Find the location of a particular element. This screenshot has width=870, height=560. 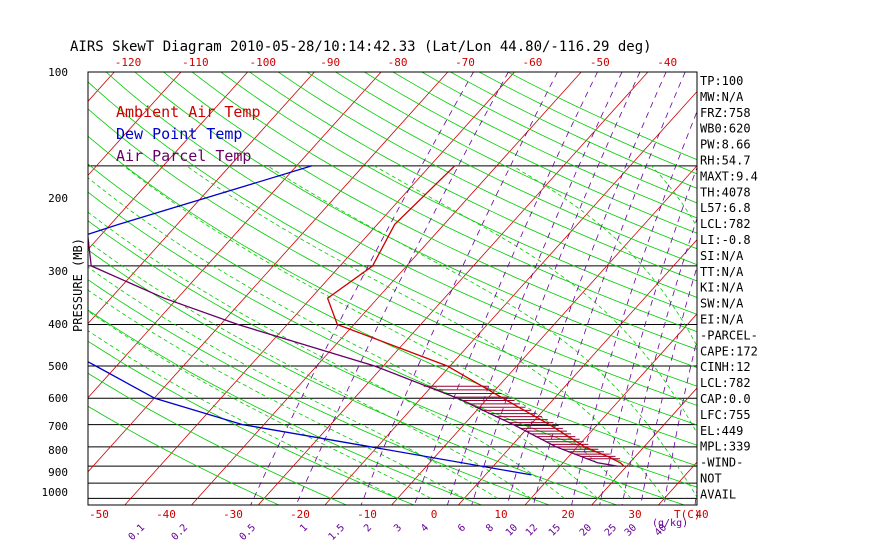

mixing-ratio-tick-label: 30 is located at coordinates (631, 530).